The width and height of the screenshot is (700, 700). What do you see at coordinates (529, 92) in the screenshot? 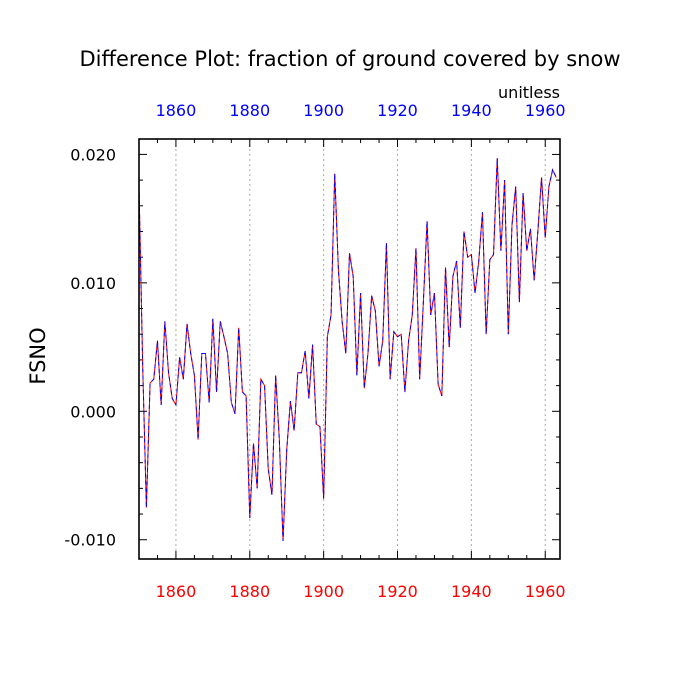
I see `units-label: unitless` at bounding box center [529, 92].